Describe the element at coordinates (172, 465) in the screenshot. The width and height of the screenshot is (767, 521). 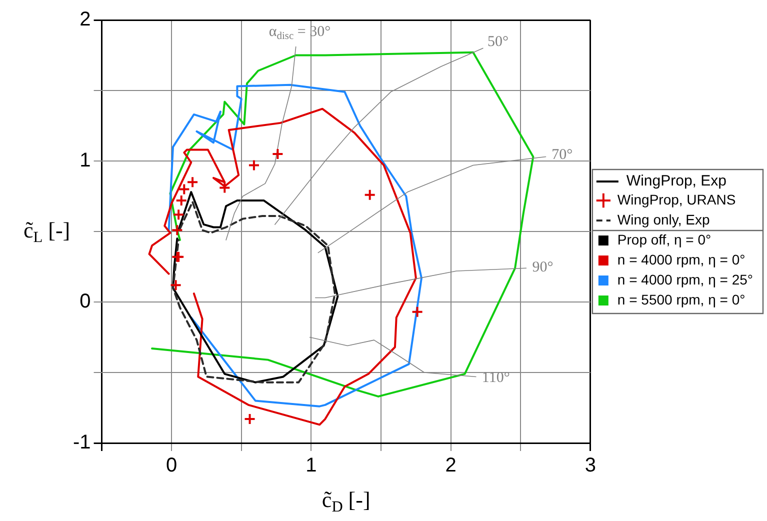
I see `x-tick-label: 0` at that location.